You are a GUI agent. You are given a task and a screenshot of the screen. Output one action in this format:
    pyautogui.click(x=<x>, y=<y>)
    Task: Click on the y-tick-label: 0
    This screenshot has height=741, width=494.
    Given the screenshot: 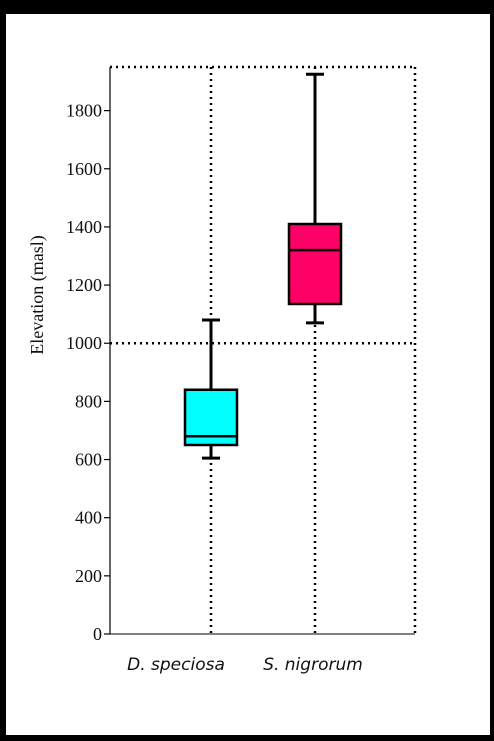 What is the action you would take?
    pyautogui.click(x=97, y=634)
    